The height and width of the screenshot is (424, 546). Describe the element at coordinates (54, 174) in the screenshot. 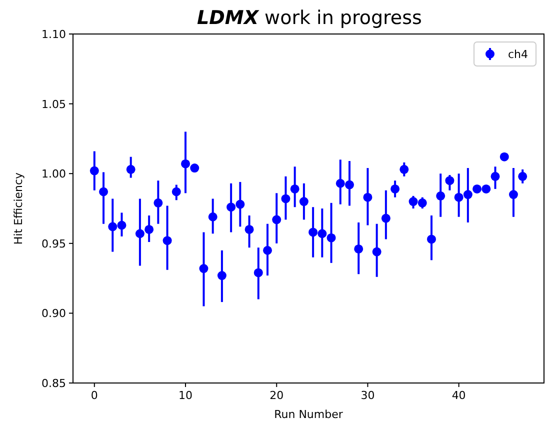

I see `y-tick-label: 1.00` at that location.